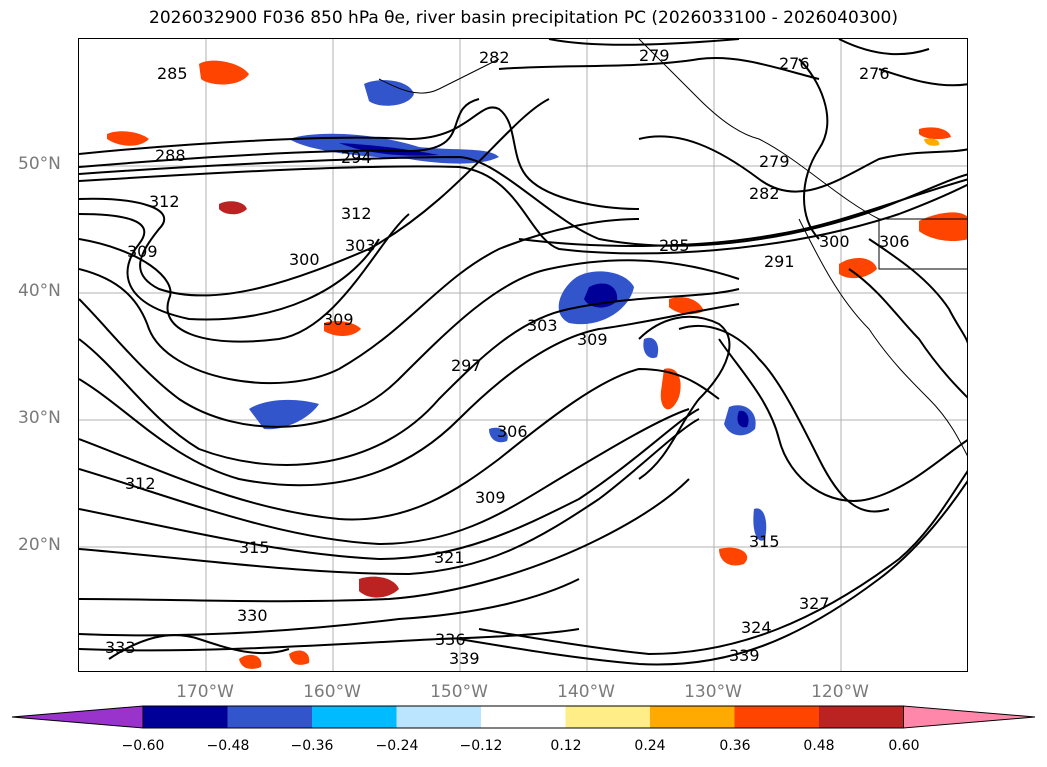 Image resolution: width=1047 pixels, height=767 pixels. I want to click on lon-label-140w: 140°W, so click(586, 692).